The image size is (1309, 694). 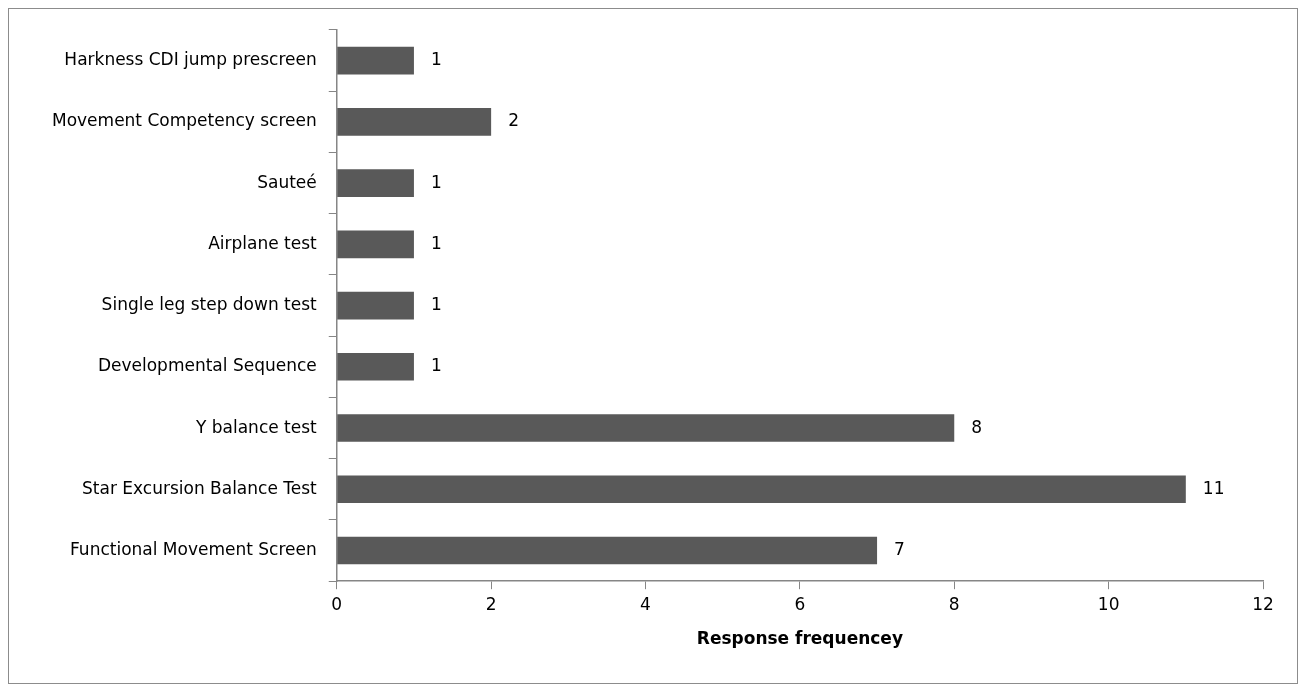 I want to click on y-tick-label: Sauteé, so click(x=287, y=181).